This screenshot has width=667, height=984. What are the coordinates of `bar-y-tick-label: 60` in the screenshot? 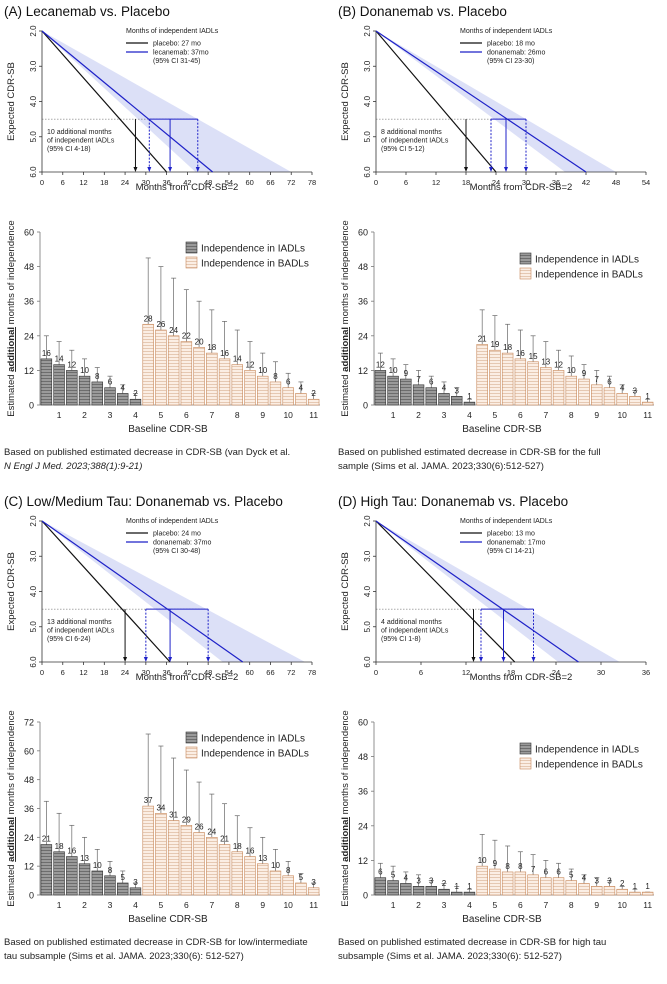 It's located at (29, 751).